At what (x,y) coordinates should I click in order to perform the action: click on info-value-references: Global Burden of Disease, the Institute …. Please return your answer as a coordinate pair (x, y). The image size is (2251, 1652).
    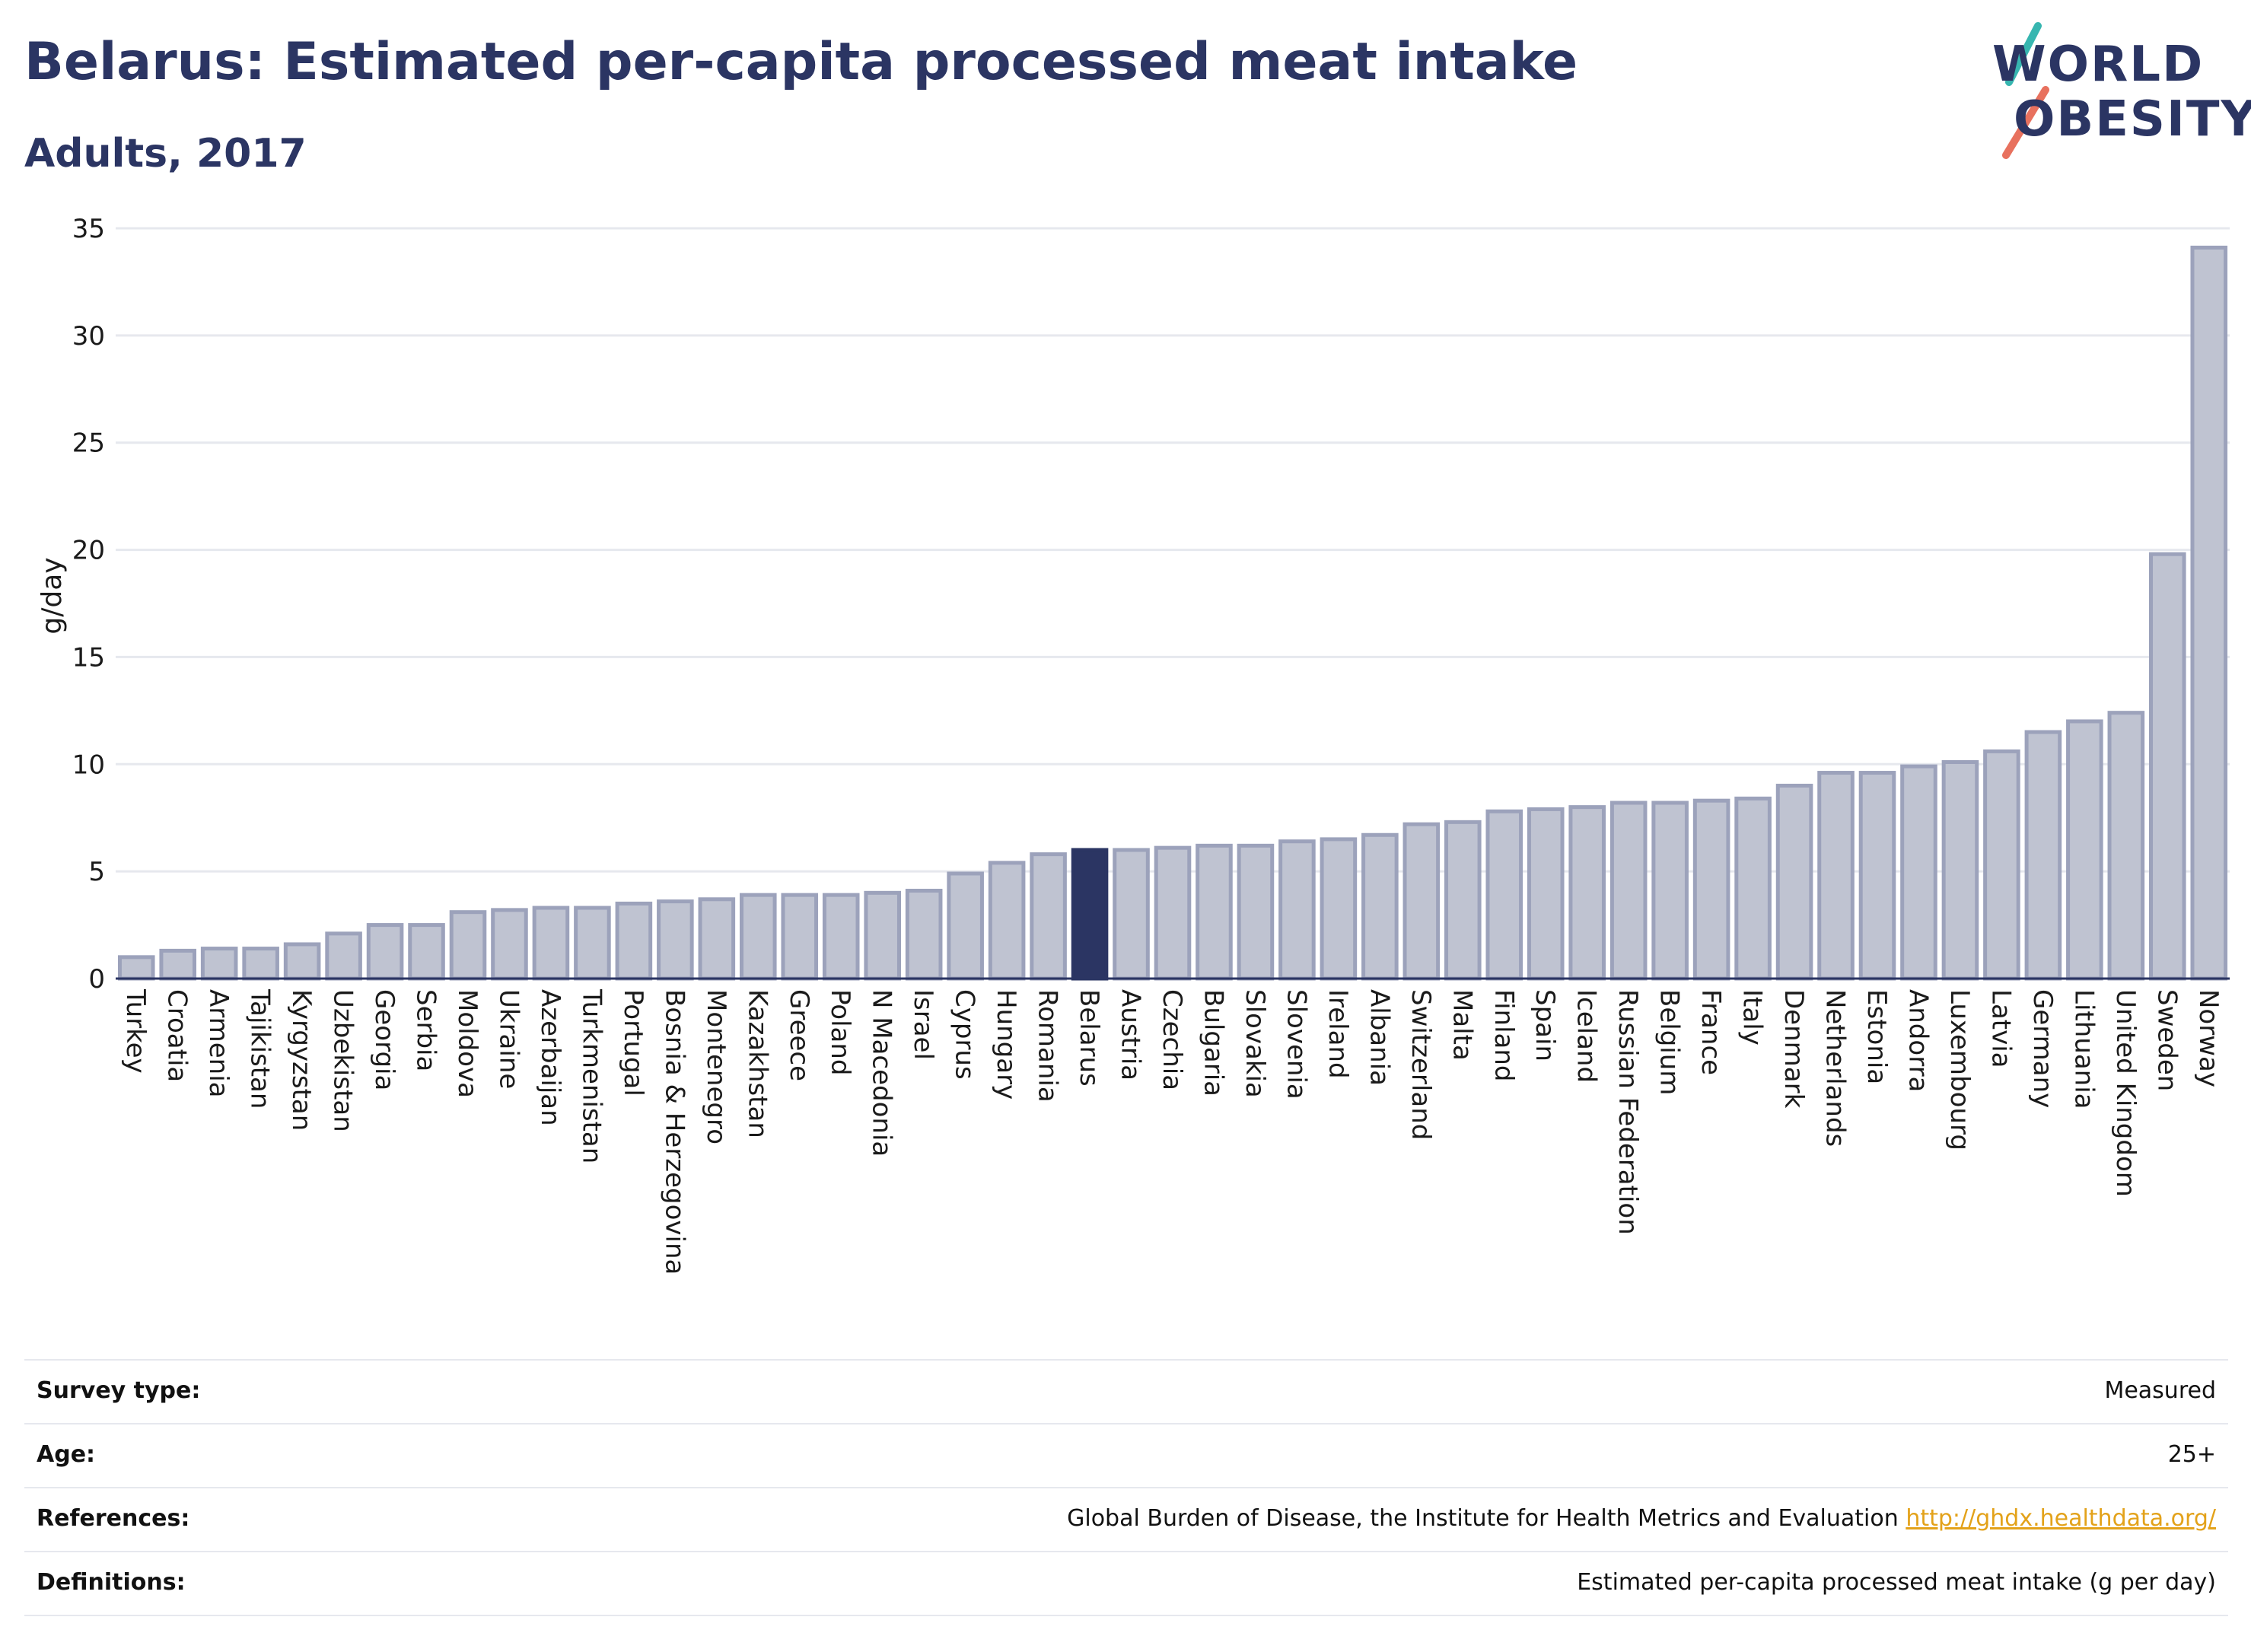
    Looking at the image, I should click on (1641, 1518).